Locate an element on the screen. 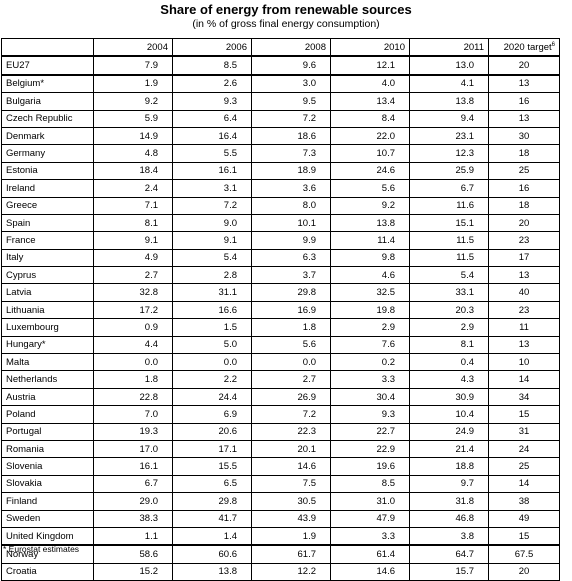 The height and width of the screenshot is (581, 572). value-cell: 1.1 is located at coordinates (133, 536).